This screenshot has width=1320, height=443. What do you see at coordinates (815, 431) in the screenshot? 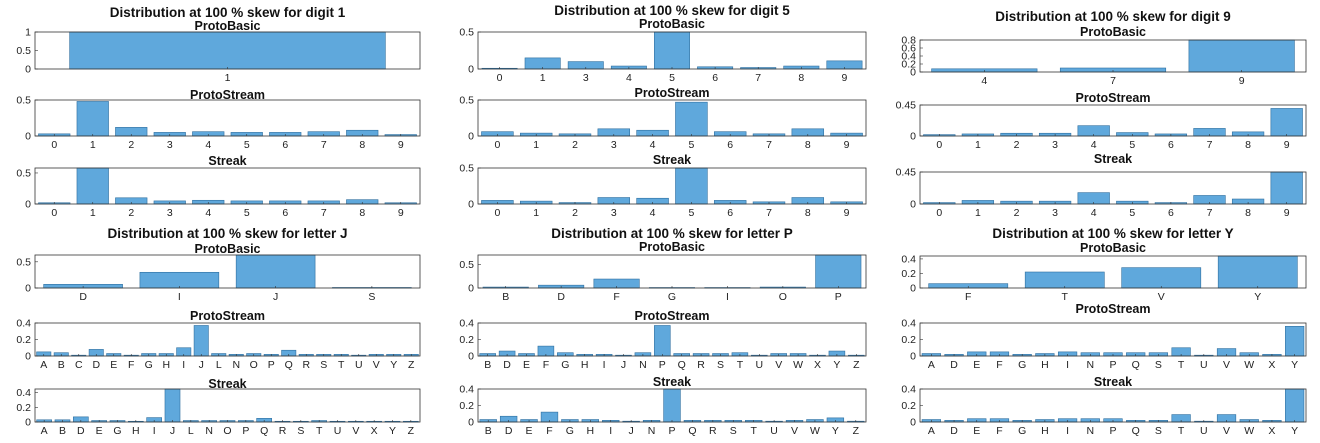
I see `x-tick-label: W` at bounding box center [815, 431].